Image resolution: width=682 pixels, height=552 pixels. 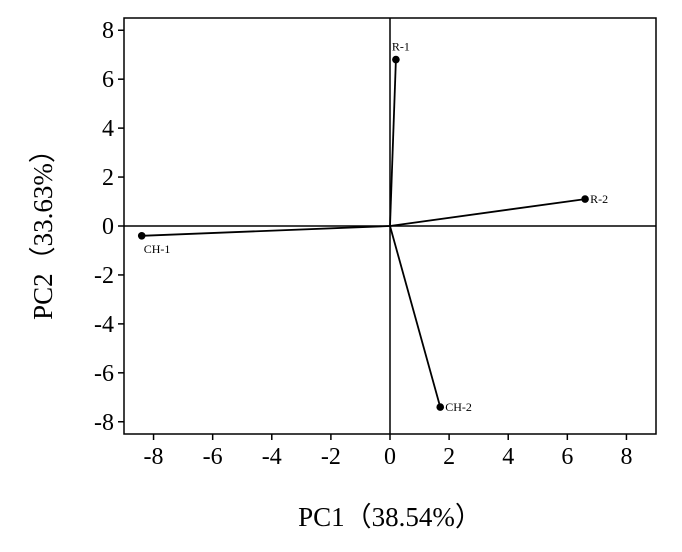 What do you see at coordinates (43, 228) in the screenshot?
I see `y-axis-title: PC2（33.63%）` at bounding box center [43, 228].